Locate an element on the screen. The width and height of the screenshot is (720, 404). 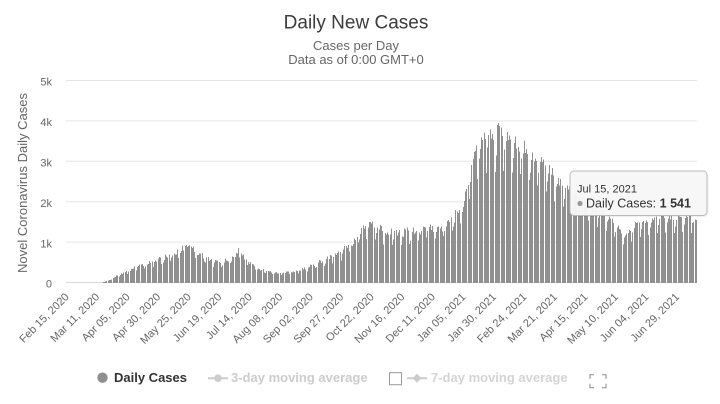
svg-text: 5k is located at coordinates (46, 83).